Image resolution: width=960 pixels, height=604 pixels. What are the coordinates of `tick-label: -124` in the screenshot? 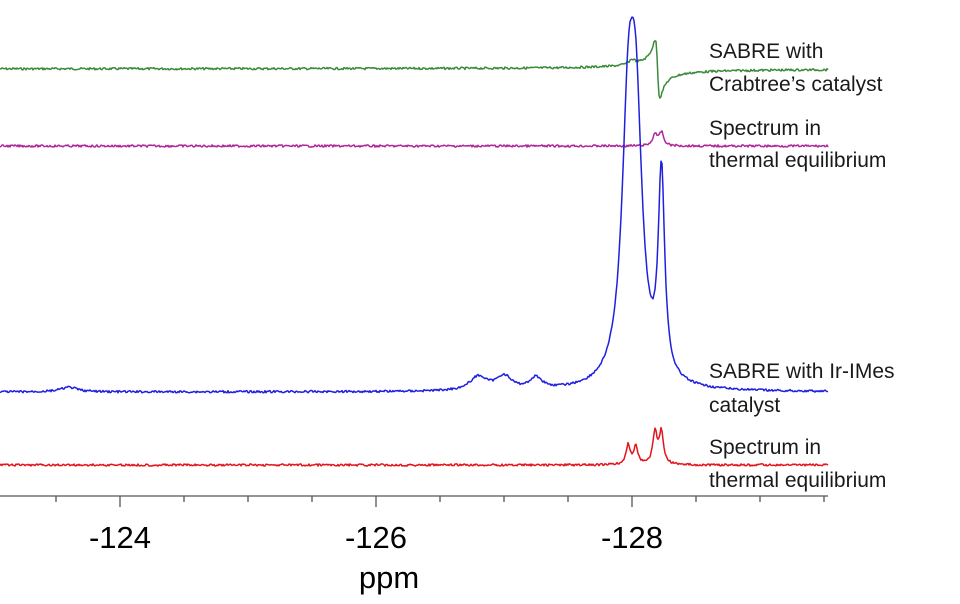 It's located at (120, 537).